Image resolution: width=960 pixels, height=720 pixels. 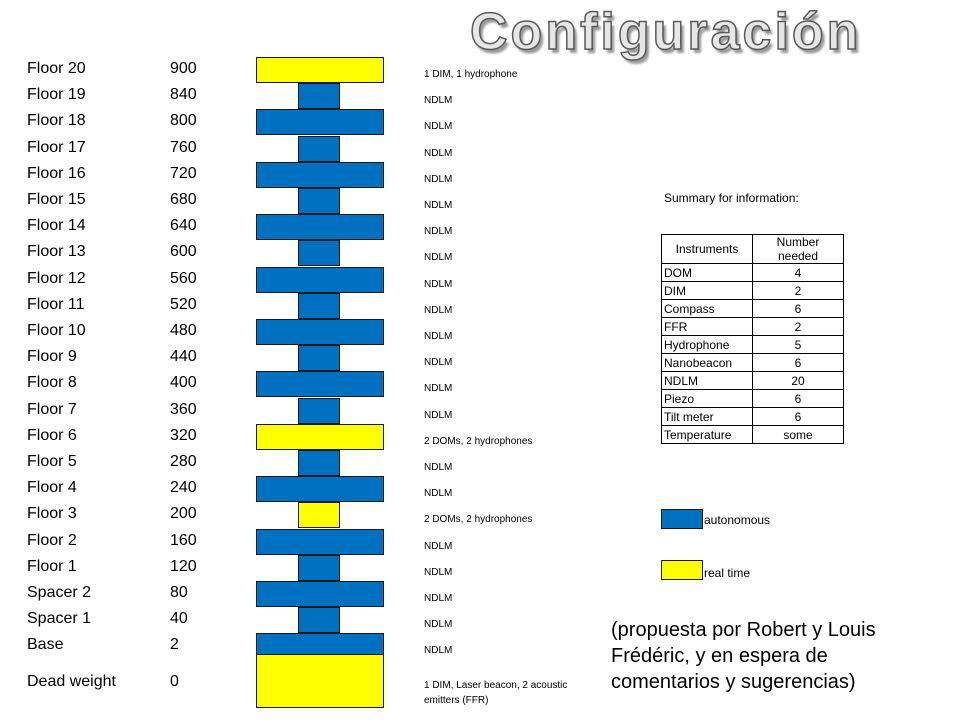 I want to click on floor-name: Floor 12, so click(x=56, y=278).